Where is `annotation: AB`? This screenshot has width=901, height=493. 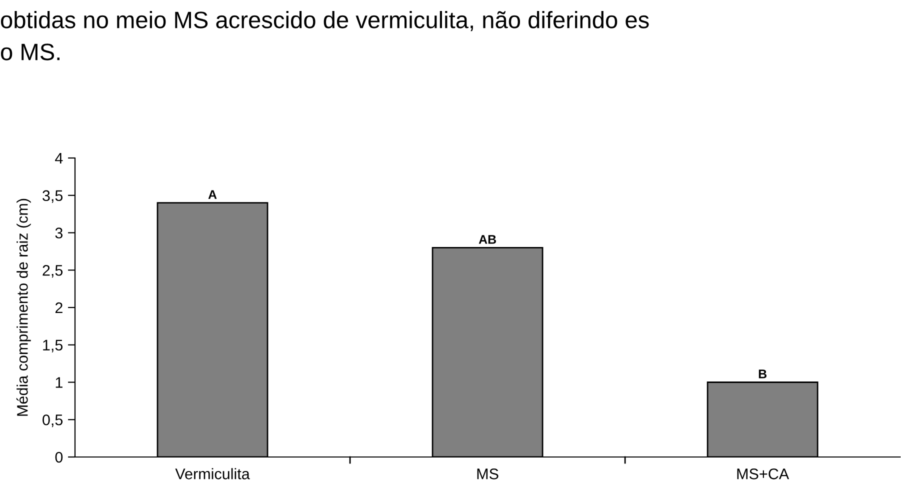 annotation: AB is located at coordinates (487, 239).